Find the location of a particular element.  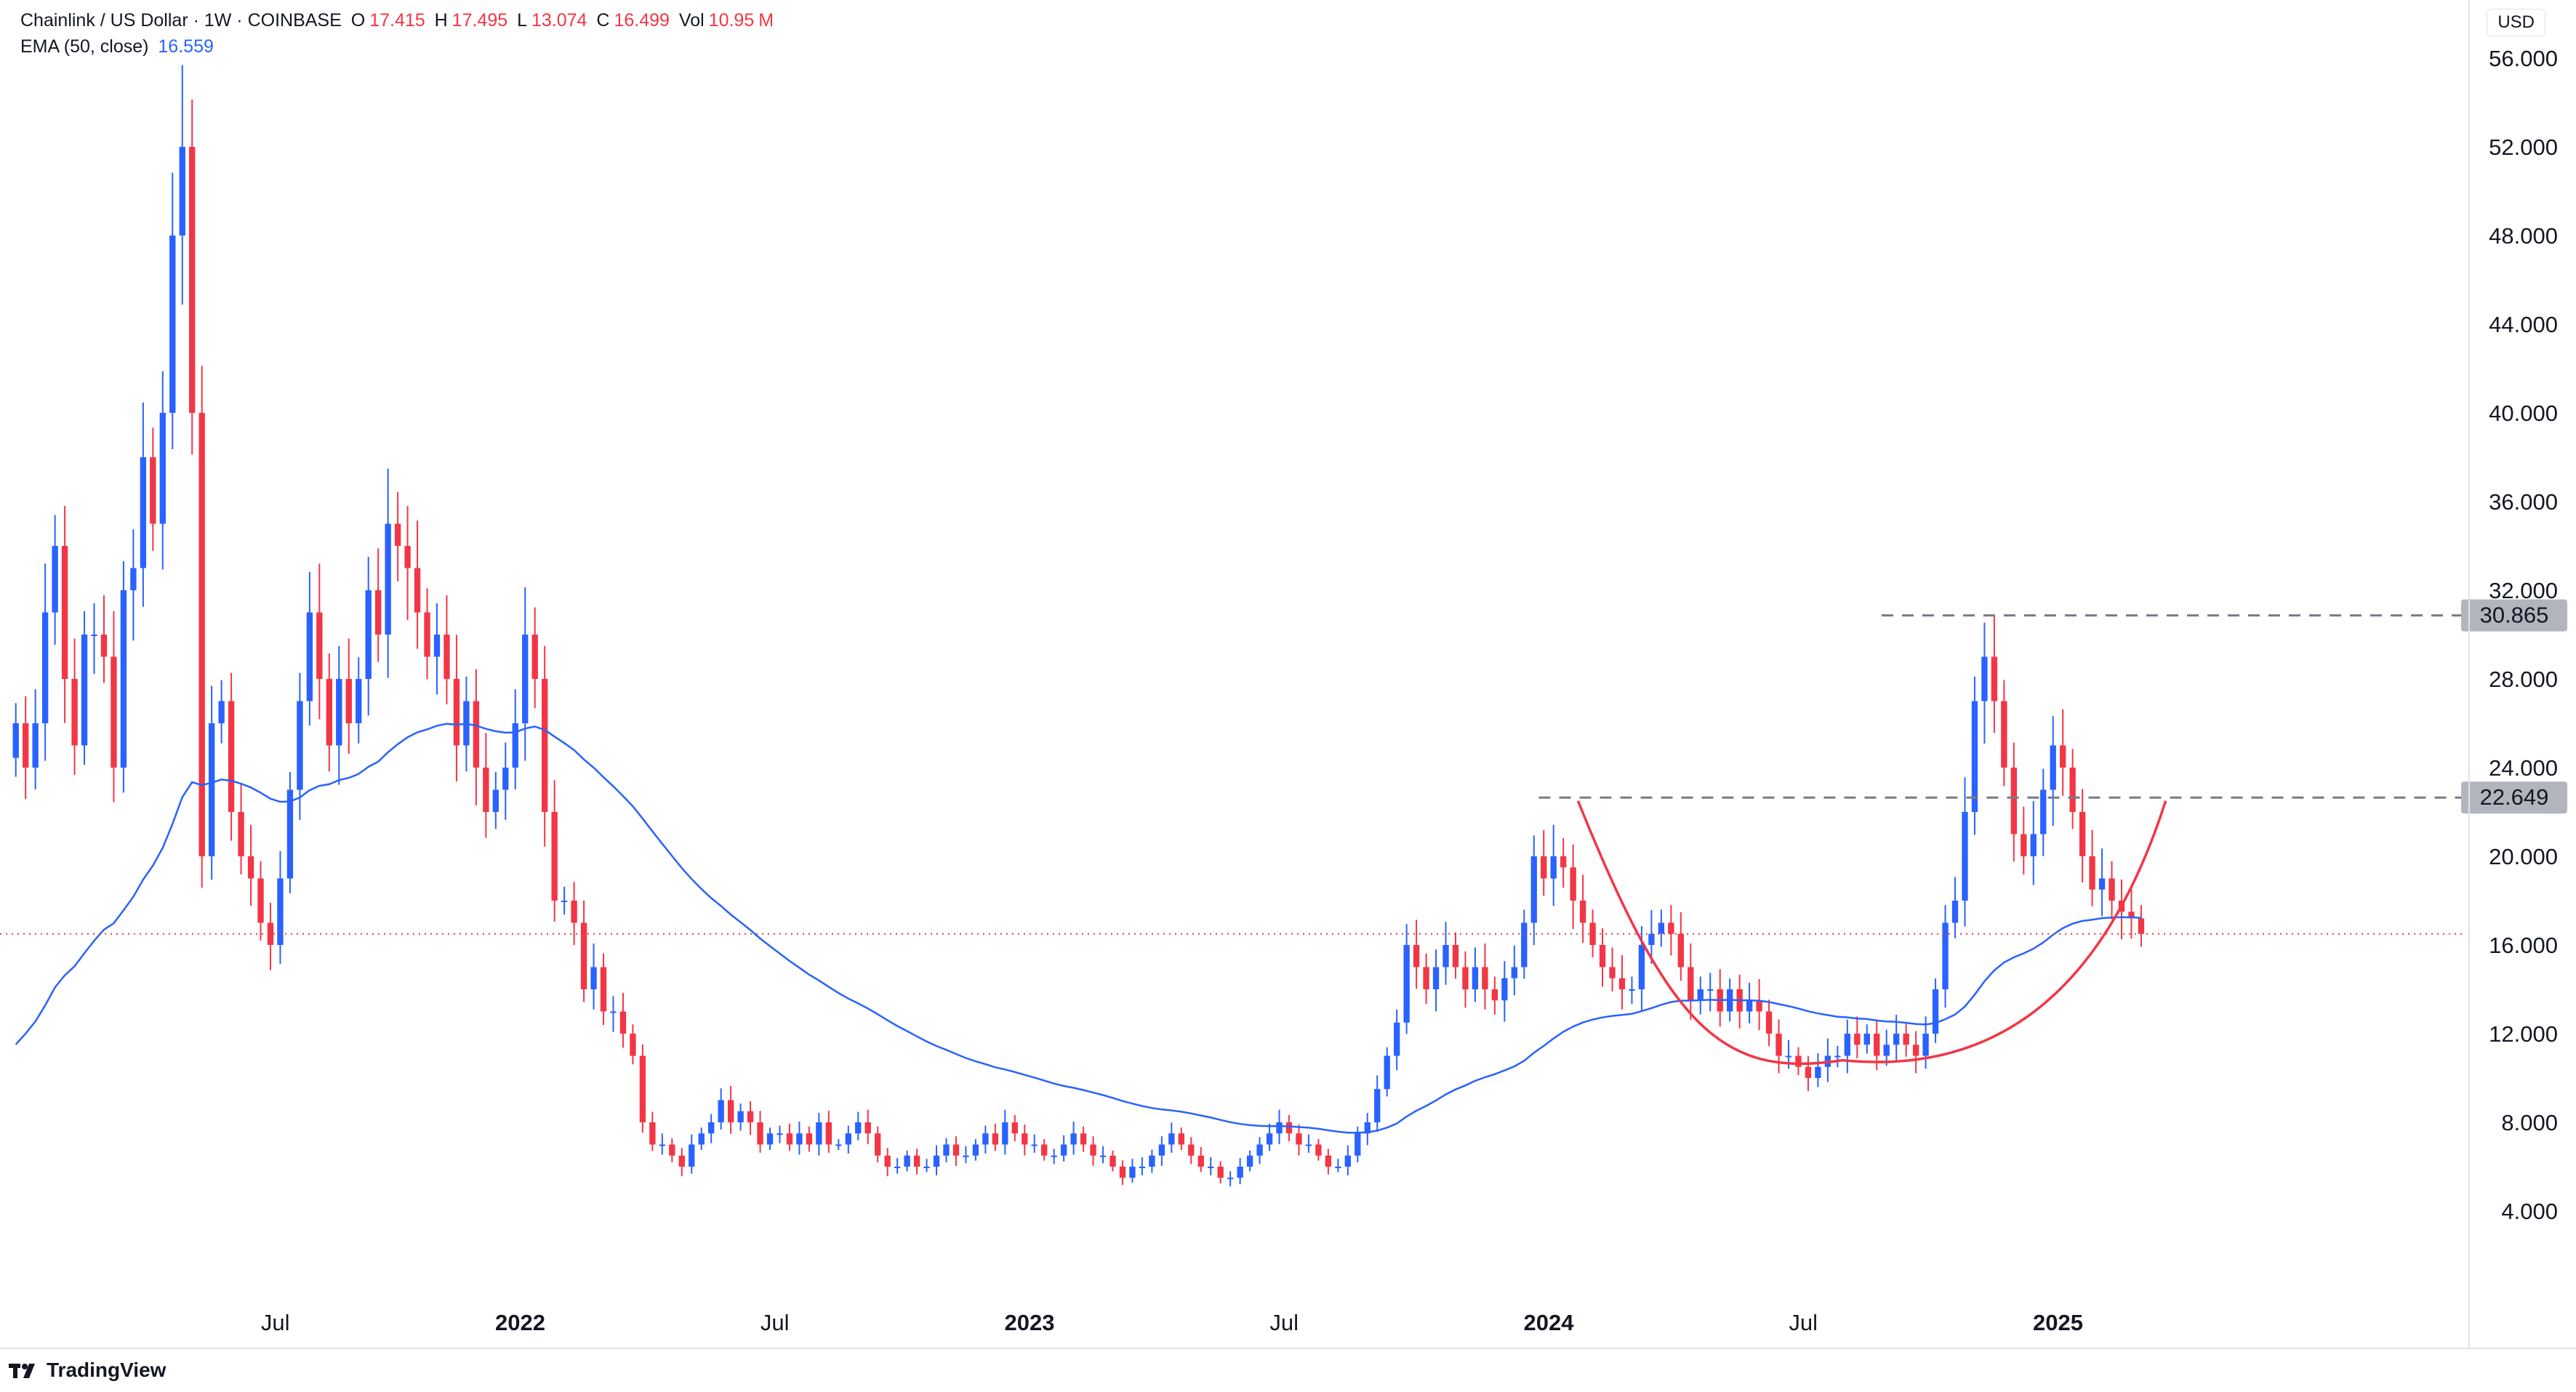

ema-label: EMA (50, close) is located at coordinates (84, 47).